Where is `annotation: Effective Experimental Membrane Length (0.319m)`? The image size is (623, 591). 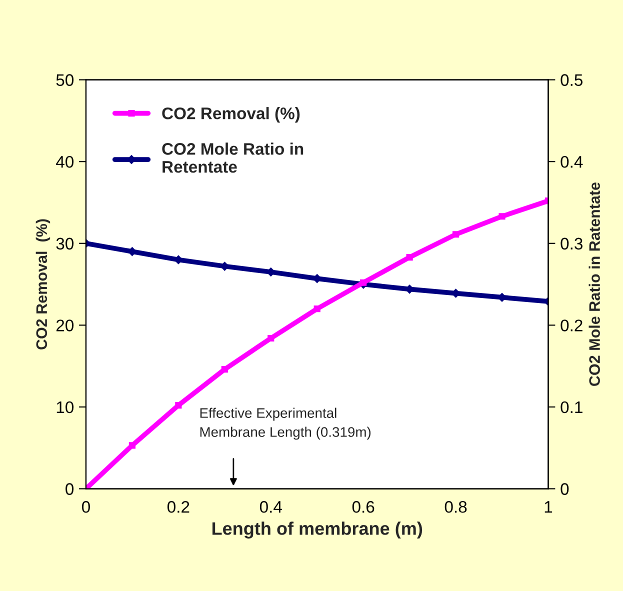
annotation: Effective Experimental Membrane Length (0.319m) is located at coordinates (285, 424).